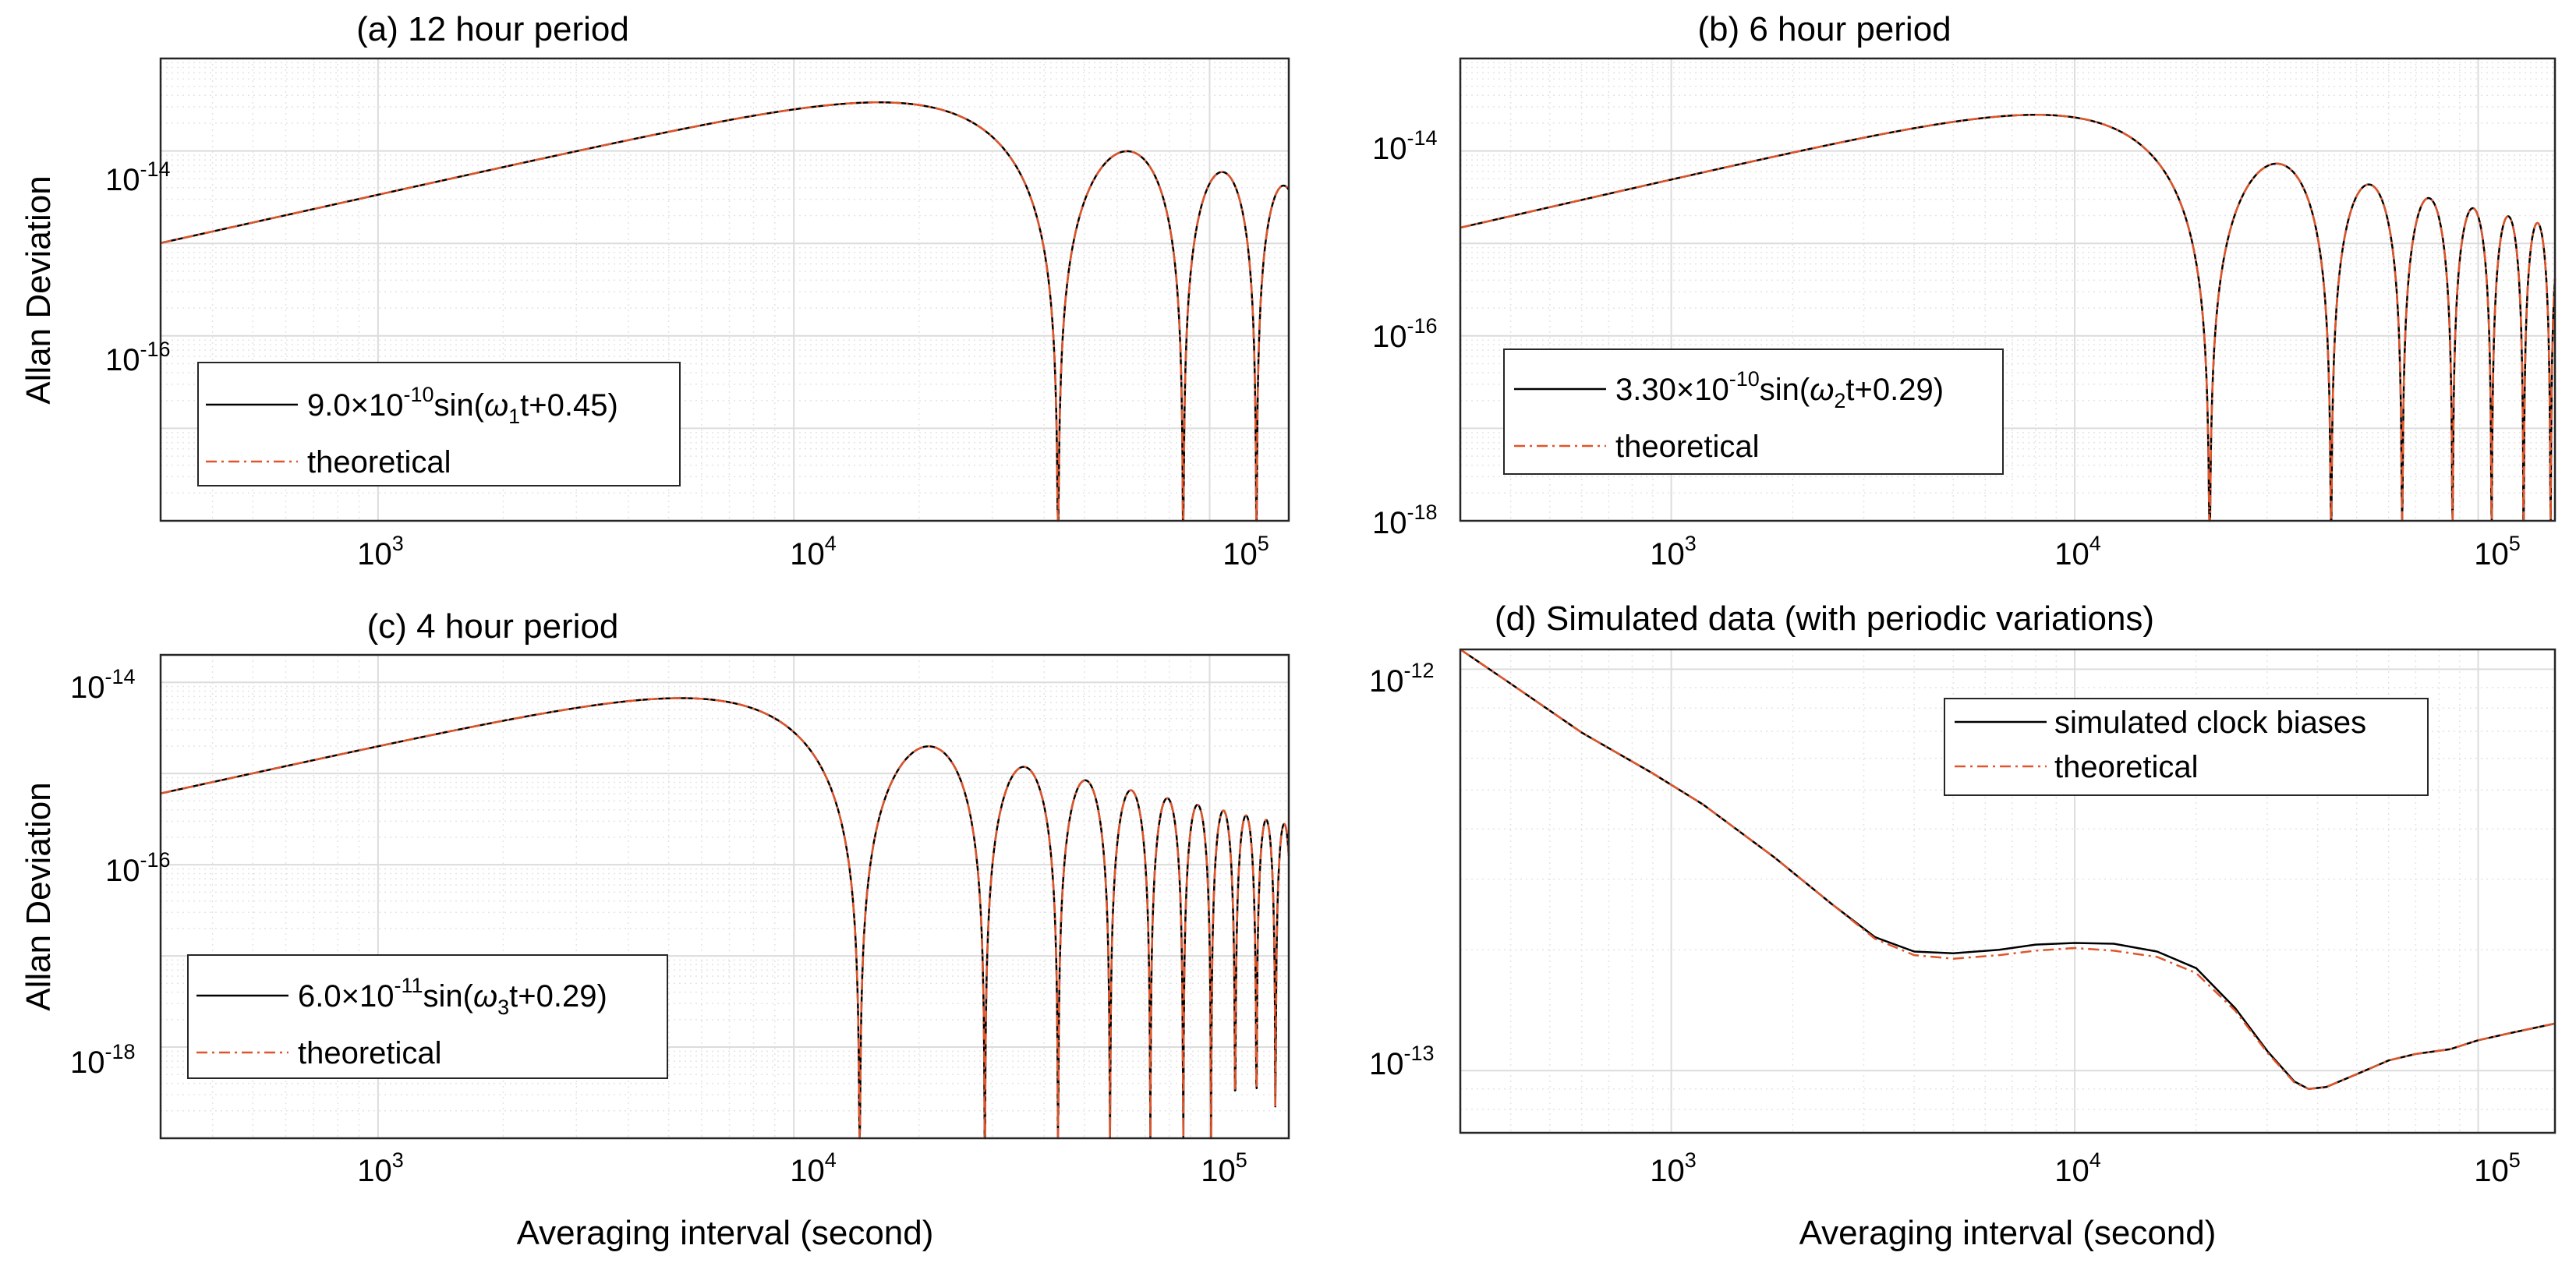  I want to click on legend: 9.0×10-10sin(ω1t+0.45) theoretical, so click(439, 424).